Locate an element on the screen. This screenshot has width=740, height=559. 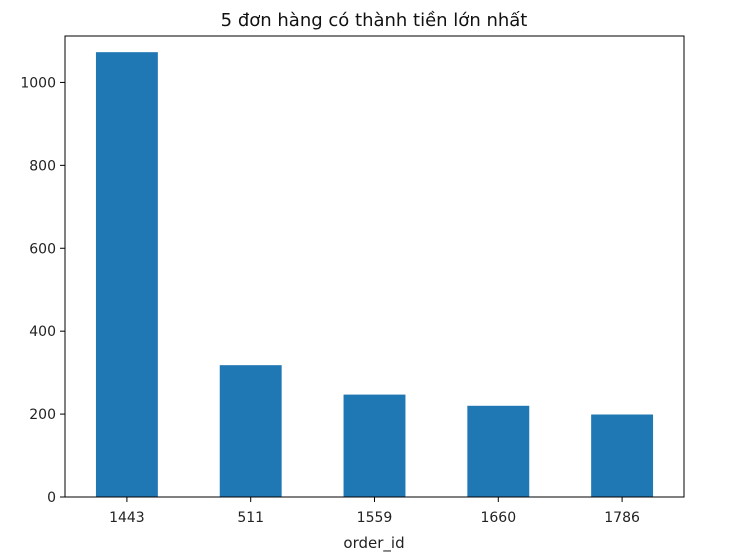
y-tick-label: 800 is located at coordinates (42, 166).